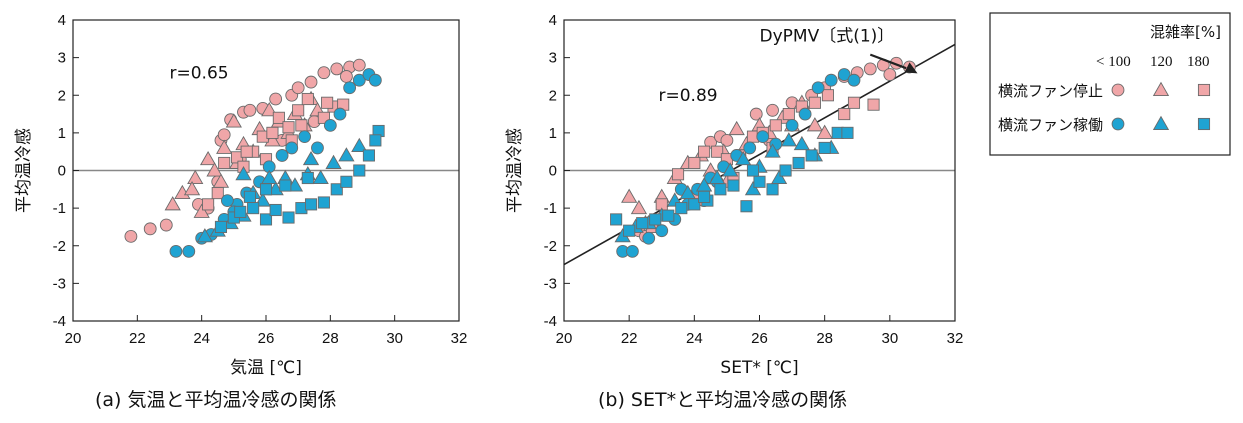 This screenshot has width=1243, height=423. What do you see at coordinates (564, 338) in the screenshot?
I see `chart-b-xtick-label: 20` at bounding box center [564, 338].